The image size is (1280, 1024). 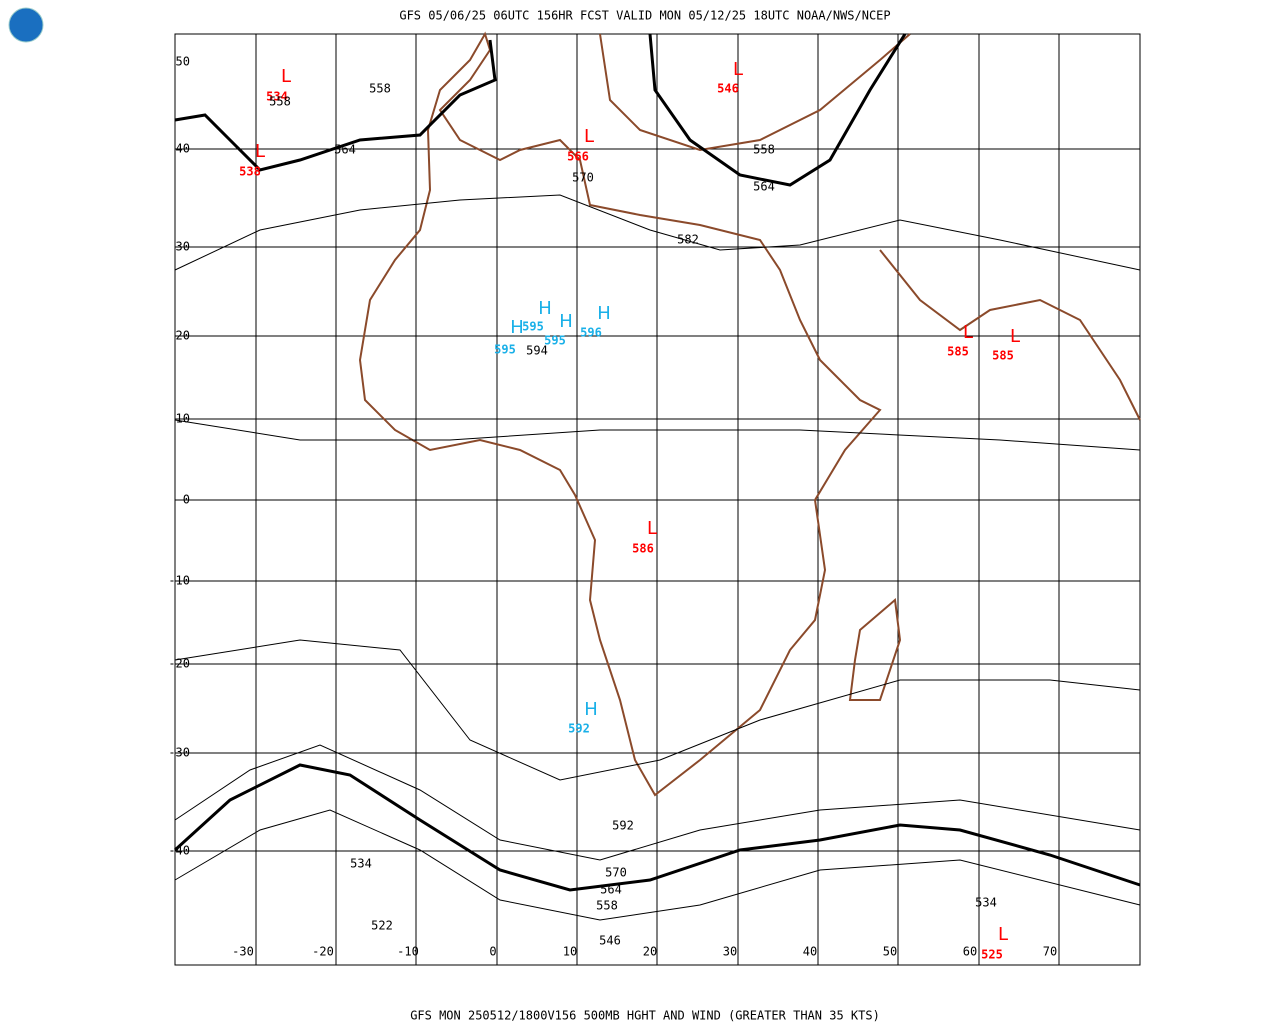 What do you see at coordinates (970, 952) in the screenshot?
I see `longitude-label: 60` at bounding box center [970, 952].